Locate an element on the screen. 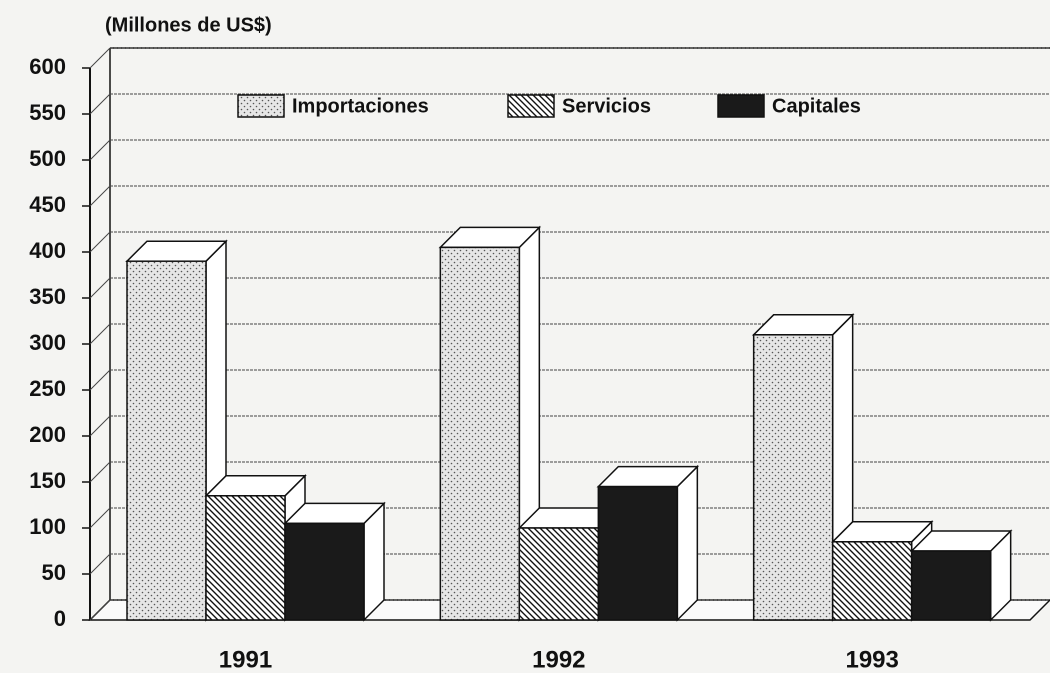 This screenshot has width=1050, height=673. y-tick-label: 200 is located at coordinates (47, 434).